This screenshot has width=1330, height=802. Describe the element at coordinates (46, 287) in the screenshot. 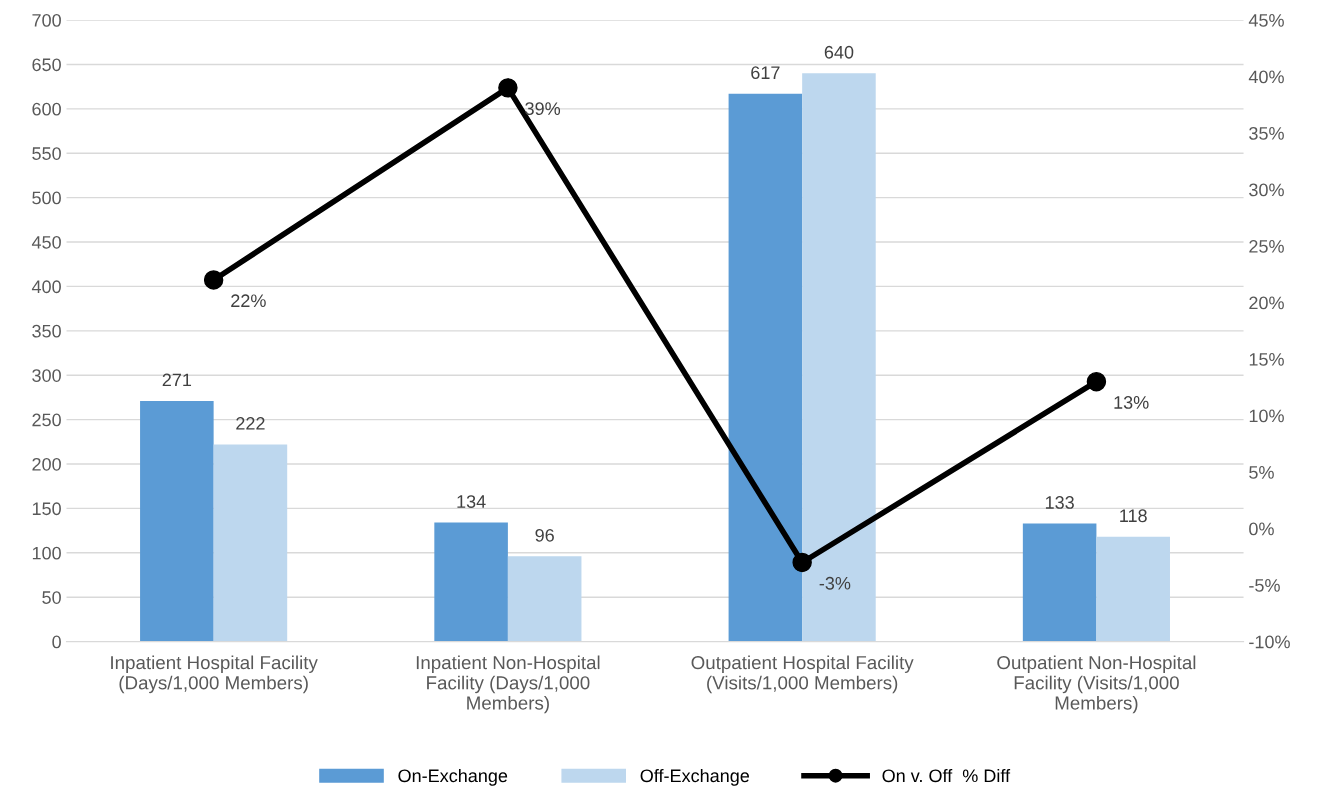

I see `y-tick-label: 400` at that location.